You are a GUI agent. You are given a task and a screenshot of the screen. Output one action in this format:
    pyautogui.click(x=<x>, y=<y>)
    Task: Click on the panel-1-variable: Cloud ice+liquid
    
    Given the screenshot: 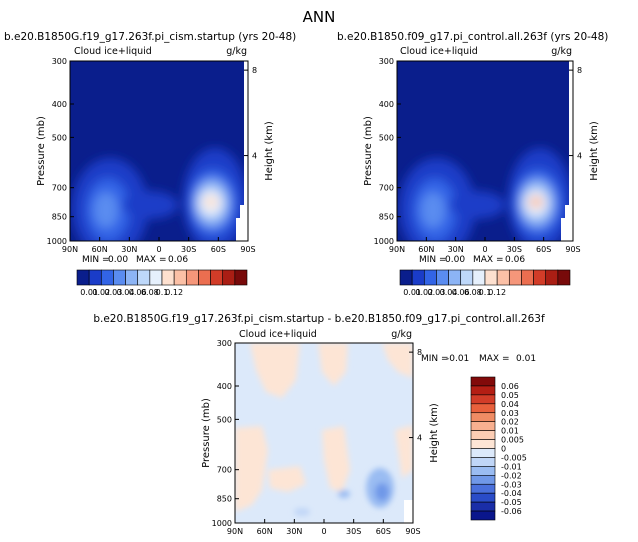 What is the action you would take?
    pyautogui.click(x=113, y=51)
    